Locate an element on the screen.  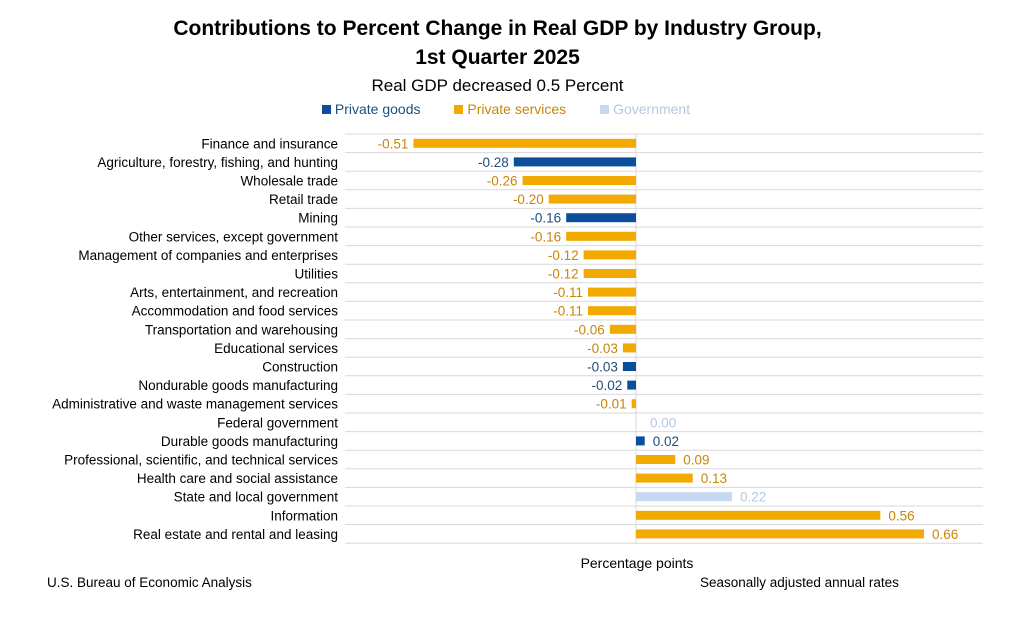
data-label: -0.51 is located at coordinates (393, 143).